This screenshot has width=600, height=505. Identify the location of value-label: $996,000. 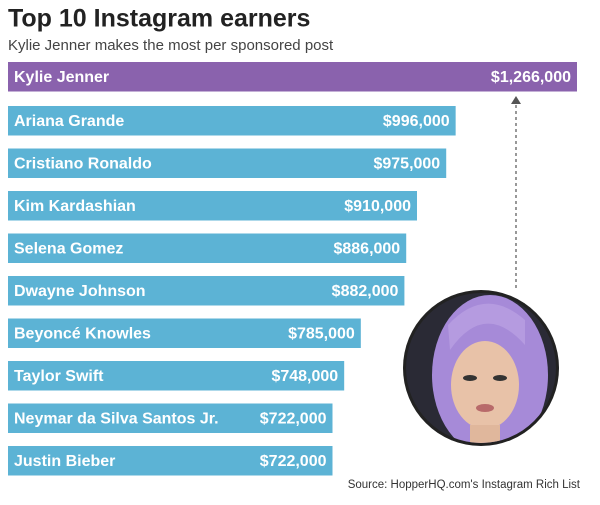
(416, 121).